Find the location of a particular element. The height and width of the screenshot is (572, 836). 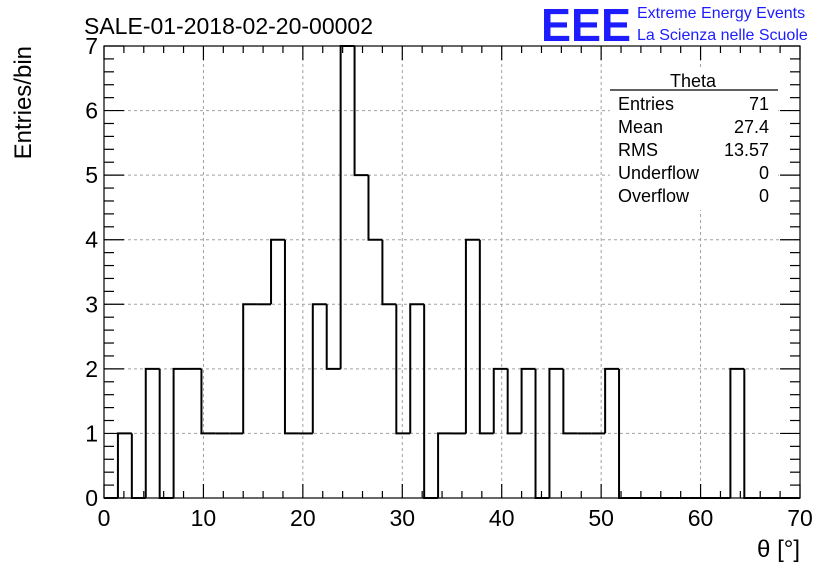

stats-title: Theta is located at coordinates (693, 81).